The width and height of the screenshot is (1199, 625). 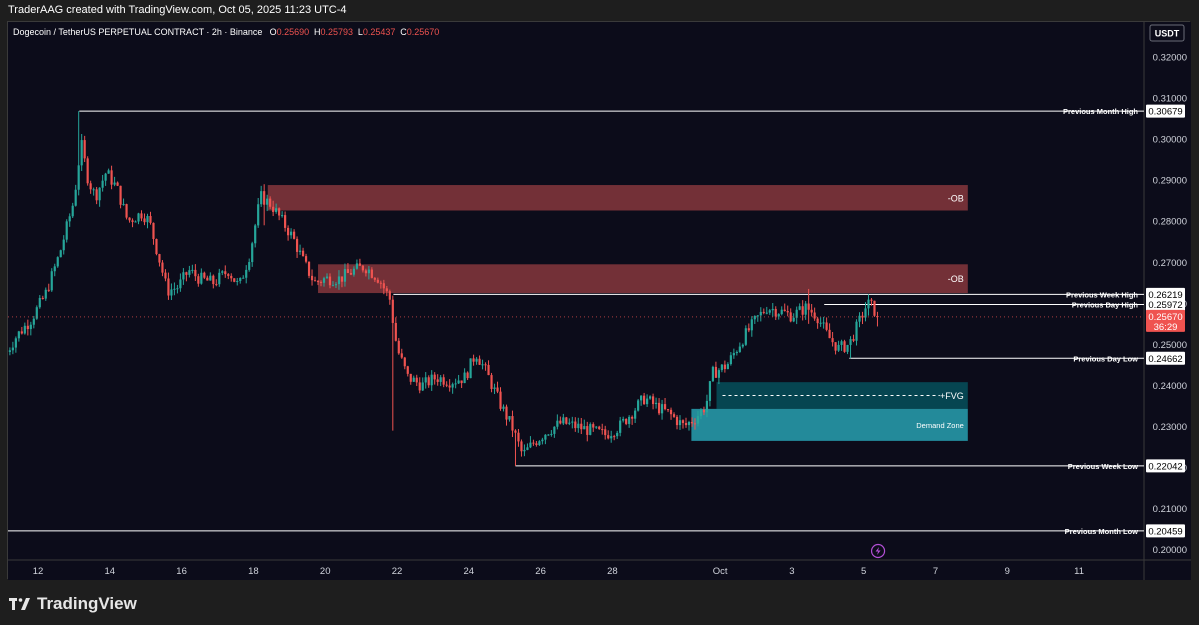 I want to click on level-value-badge, so click(x=1165, y=294).